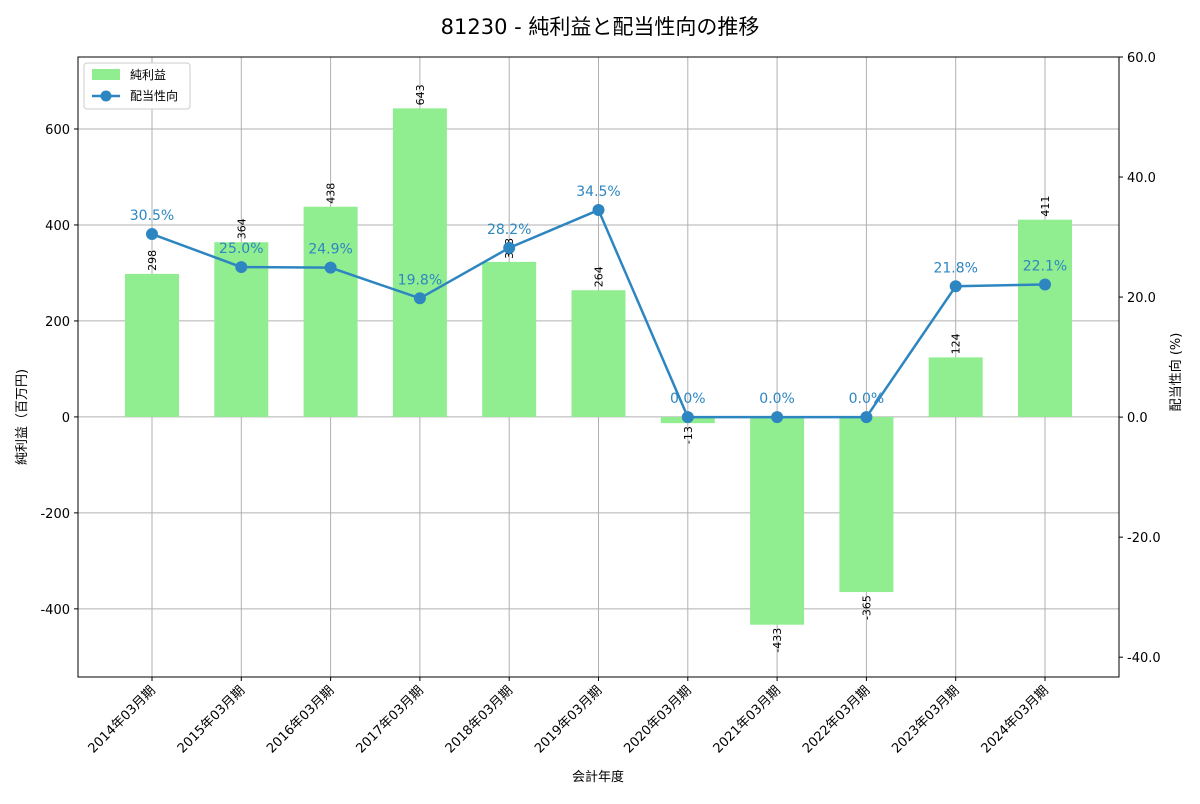 This screenshot has height=804, width=1200. I want to click on bar-label: -365, so click(866, 607).